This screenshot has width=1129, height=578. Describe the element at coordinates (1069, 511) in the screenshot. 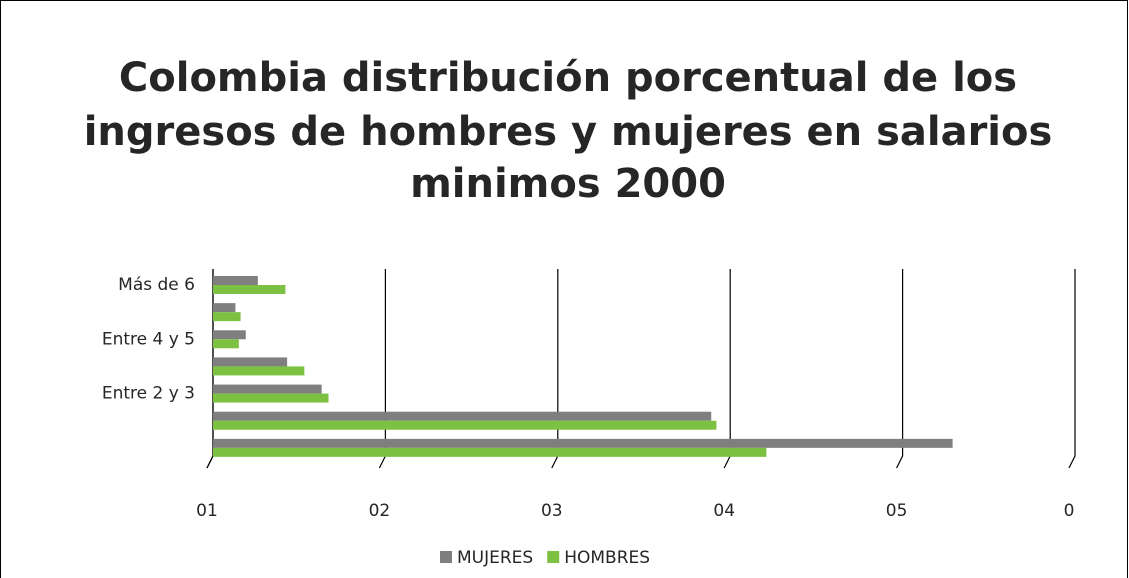

I see `x-tick-label: 0` at that location.